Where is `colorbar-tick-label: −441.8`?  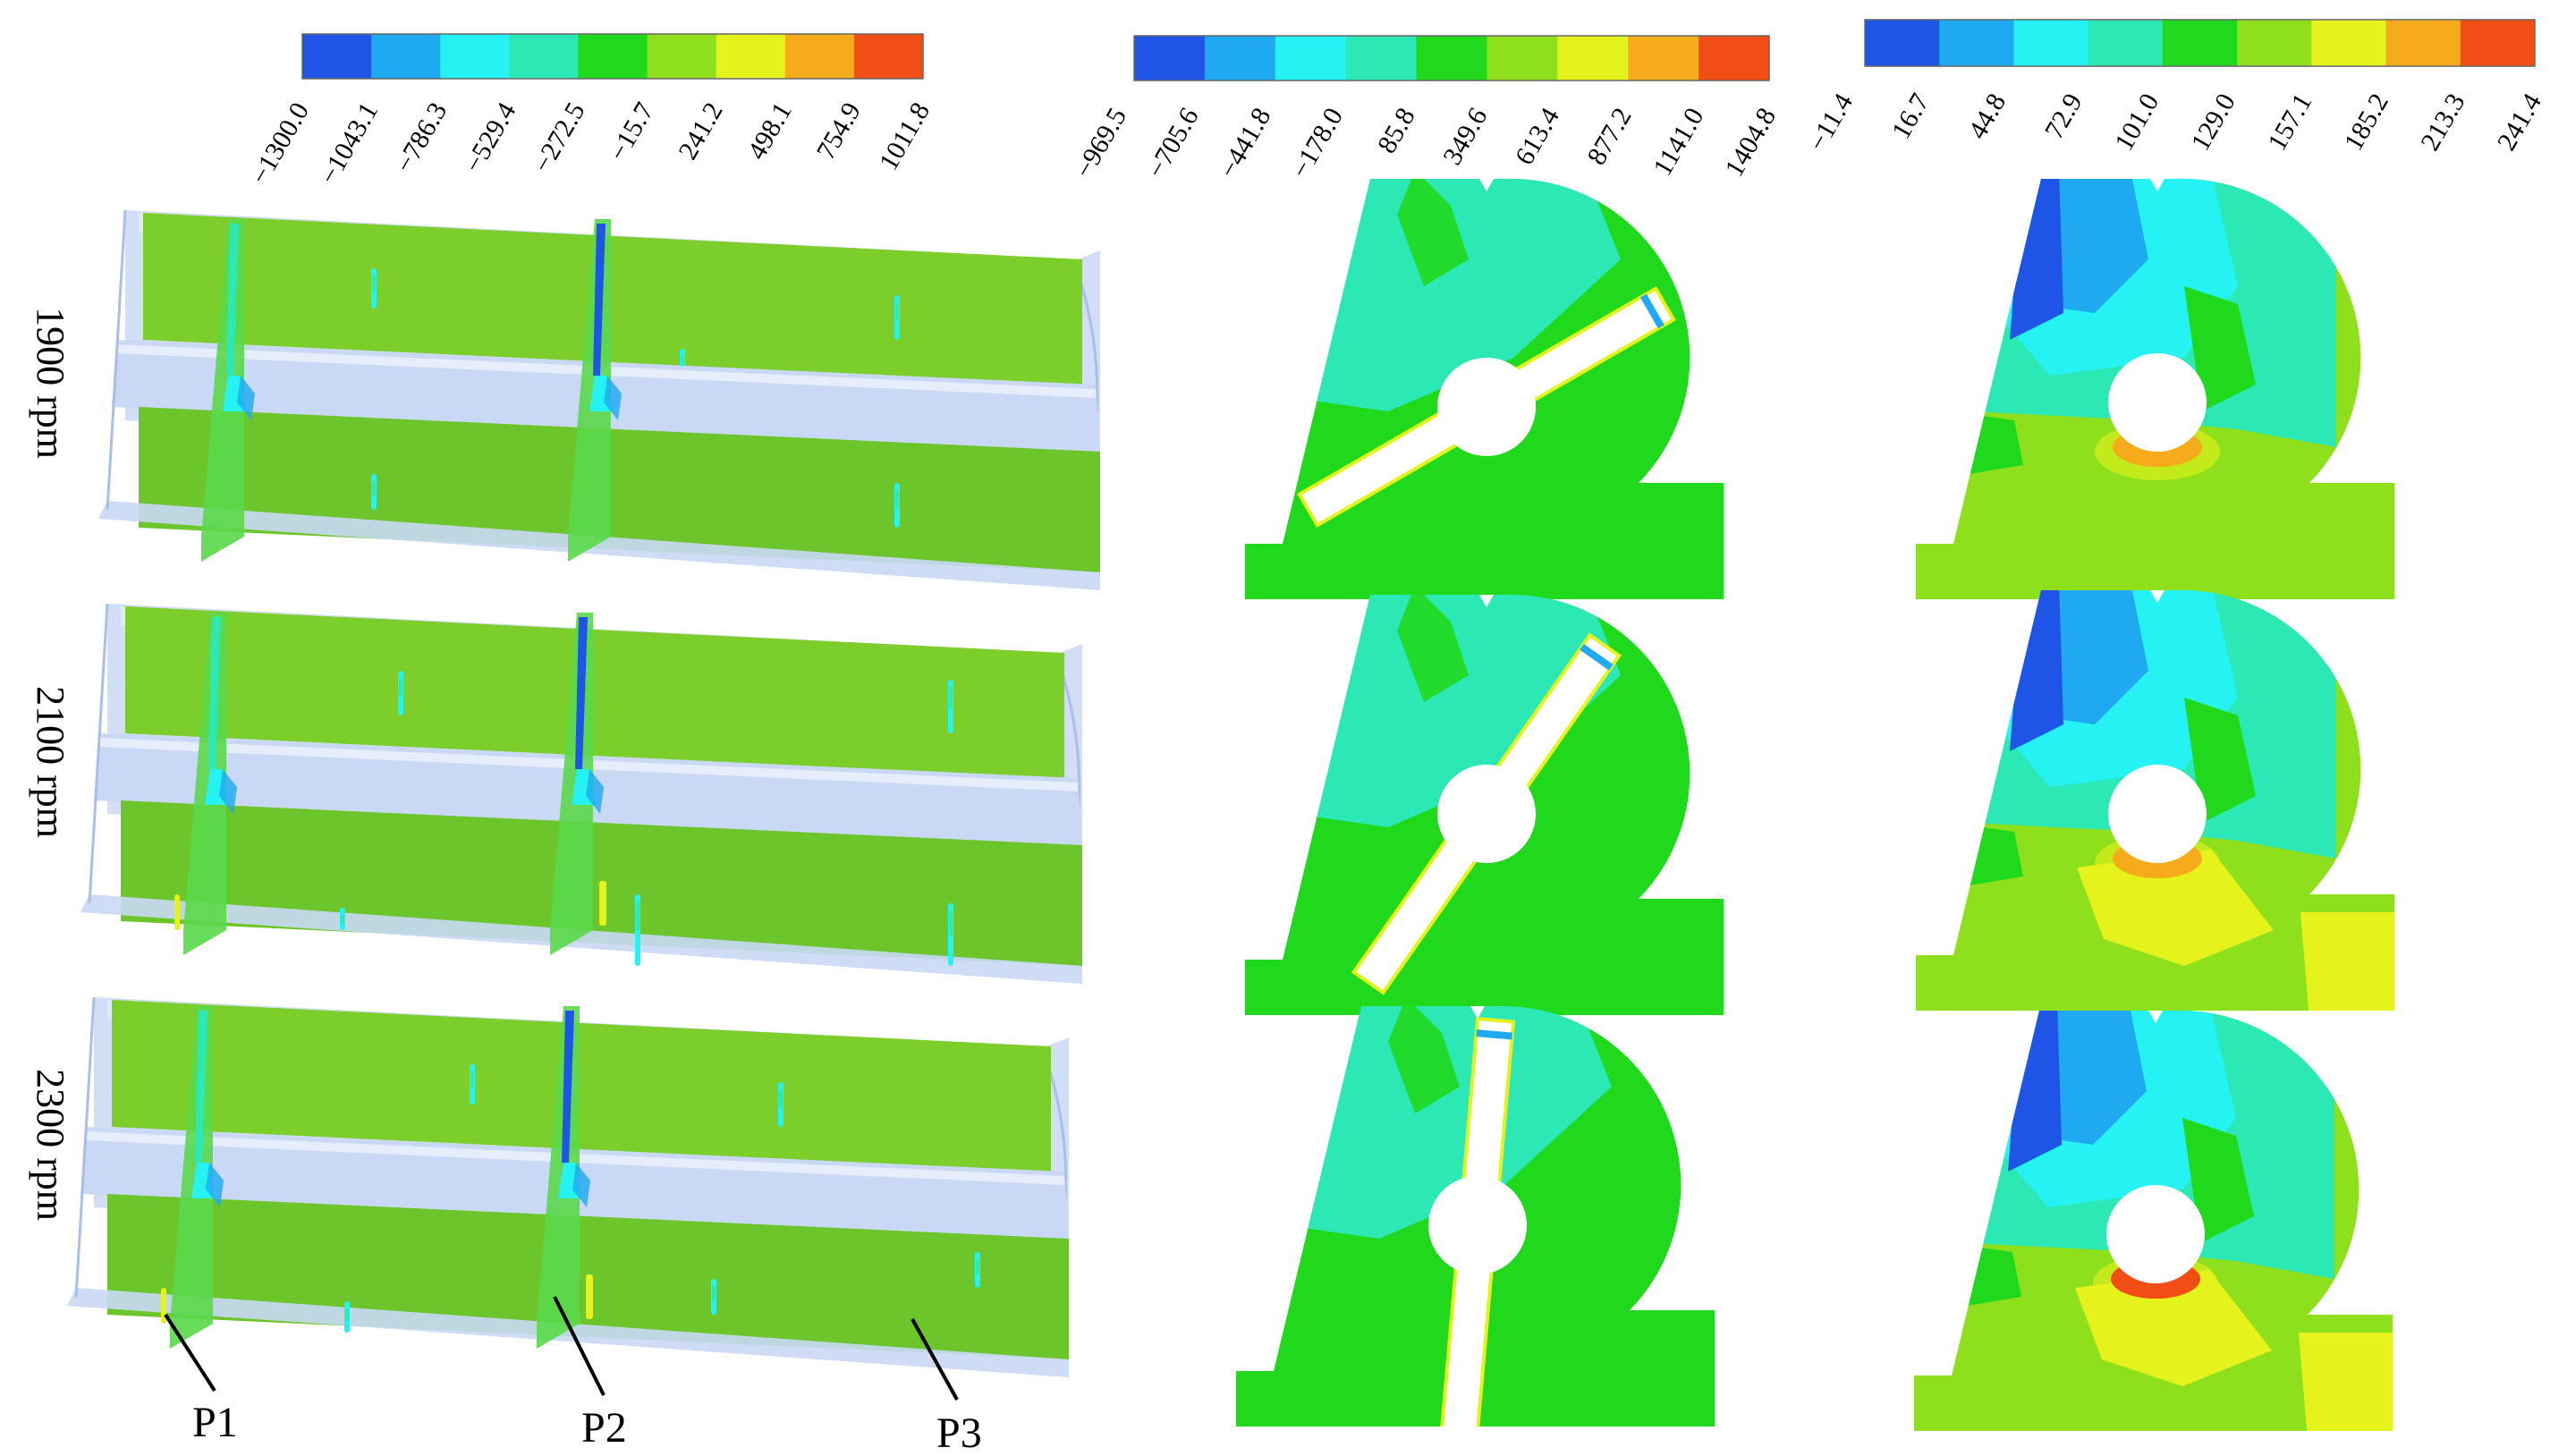 colorbar-tick-label: −441.8 is located at coordinates (1245, 143).